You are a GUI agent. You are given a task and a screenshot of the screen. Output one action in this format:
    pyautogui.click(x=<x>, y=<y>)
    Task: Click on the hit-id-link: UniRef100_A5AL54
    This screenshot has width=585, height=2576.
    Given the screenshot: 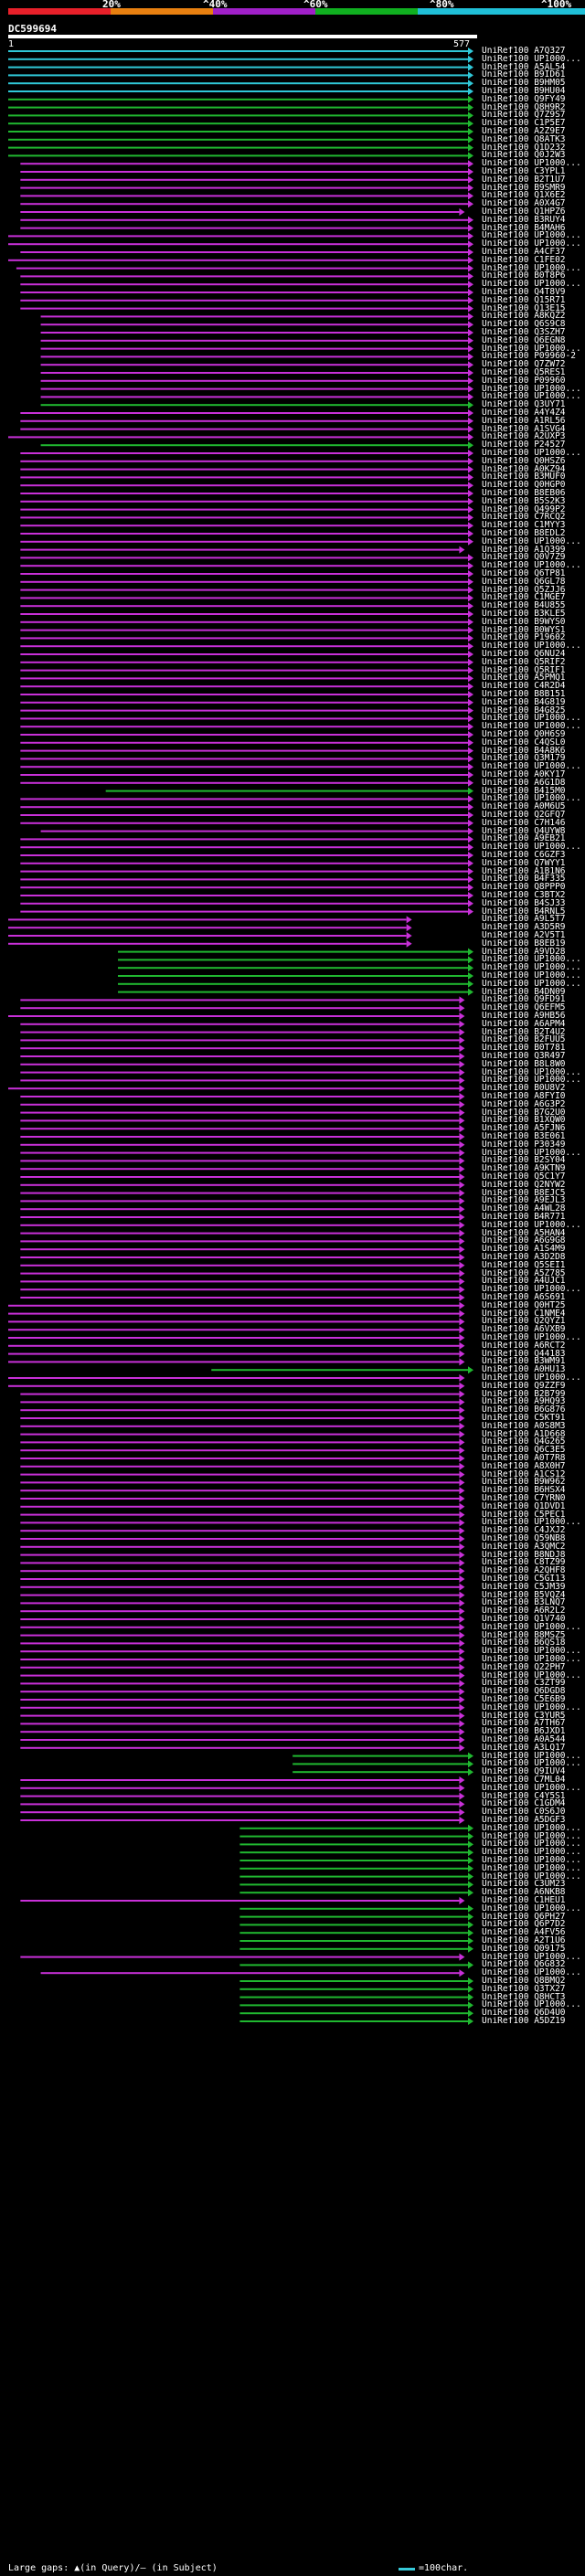 What is the action you would take?
    pyautogui.click(x=524, y=66)
    